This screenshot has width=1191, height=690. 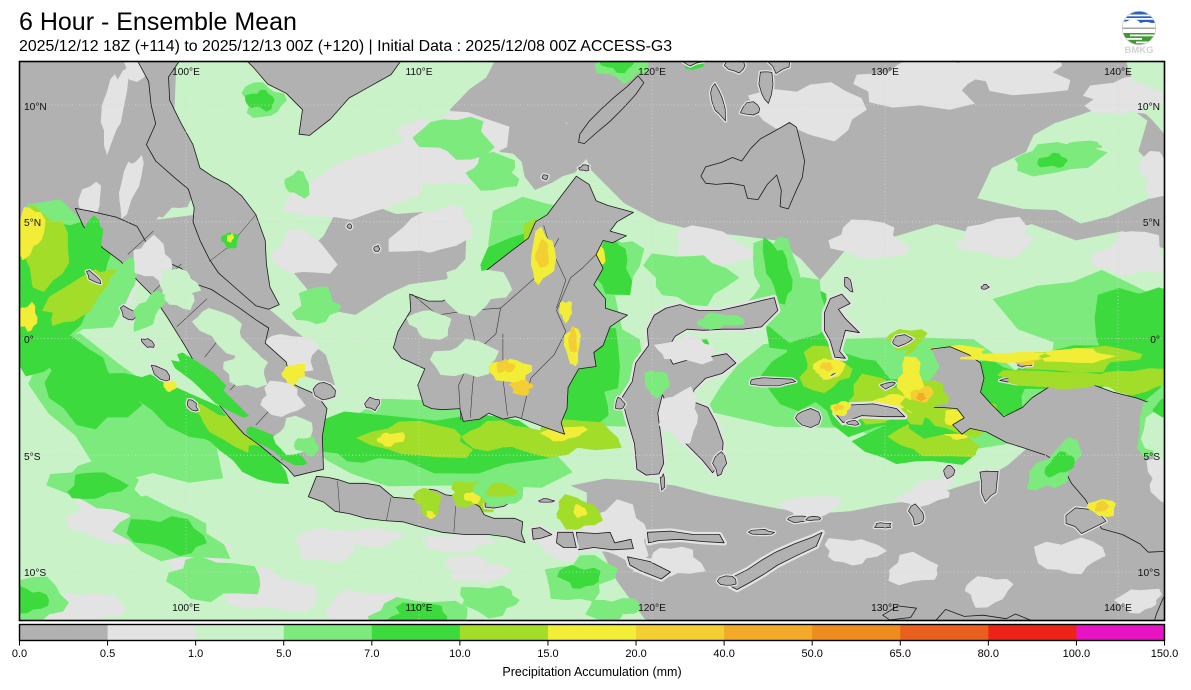 I want to click on svg-text: 15.0, so click(x=547, y=654).